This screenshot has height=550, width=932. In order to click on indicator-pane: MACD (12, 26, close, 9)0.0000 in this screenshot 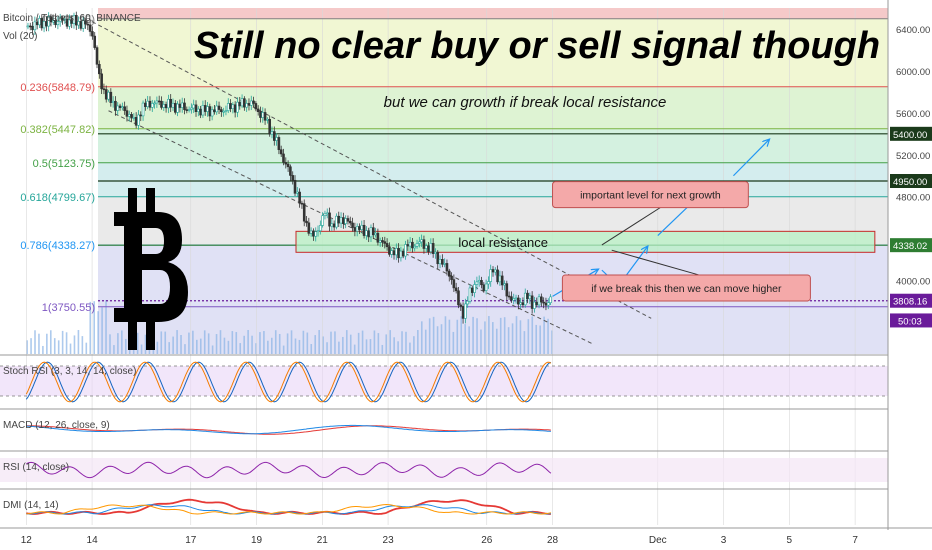, I will do `click(466, 421)`.